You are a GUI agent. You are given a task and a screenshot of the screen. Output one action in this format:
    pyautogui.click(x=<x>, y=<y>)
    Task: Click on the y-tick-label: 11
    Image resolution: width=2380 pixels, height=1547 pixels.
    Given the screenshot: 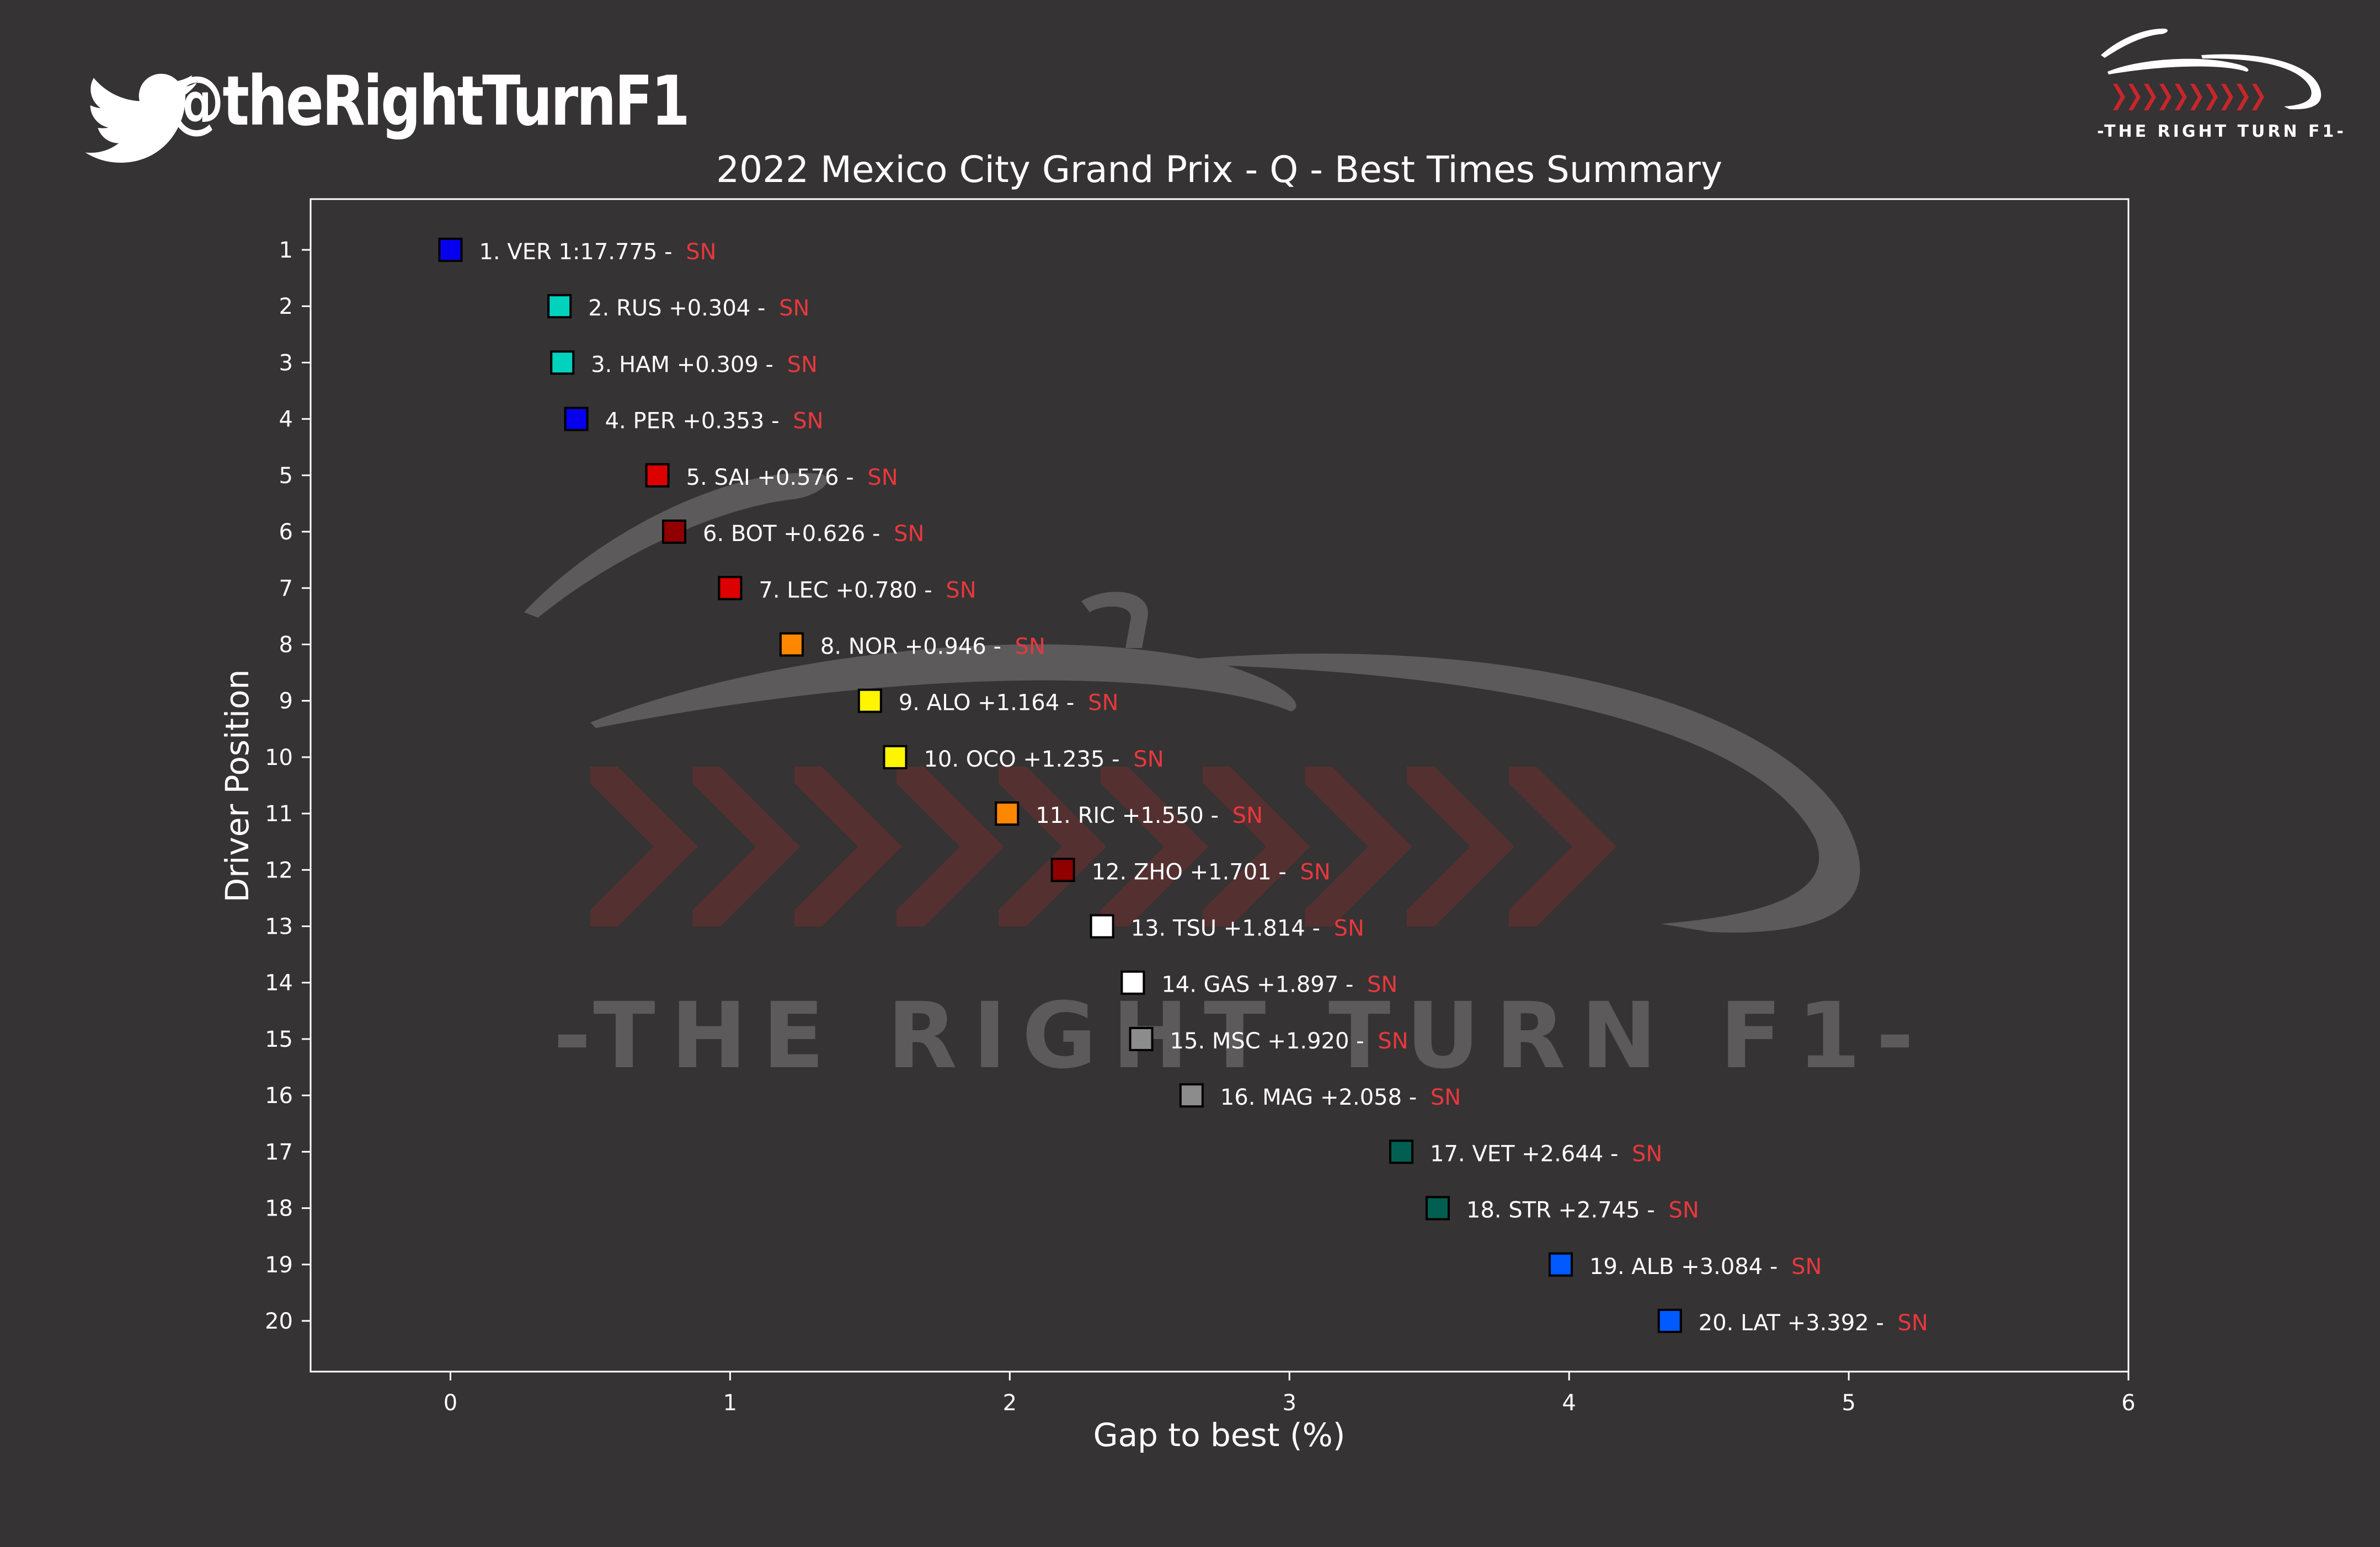 What is the action you would take?
    pyautogui.click(x=279, y=814)
    